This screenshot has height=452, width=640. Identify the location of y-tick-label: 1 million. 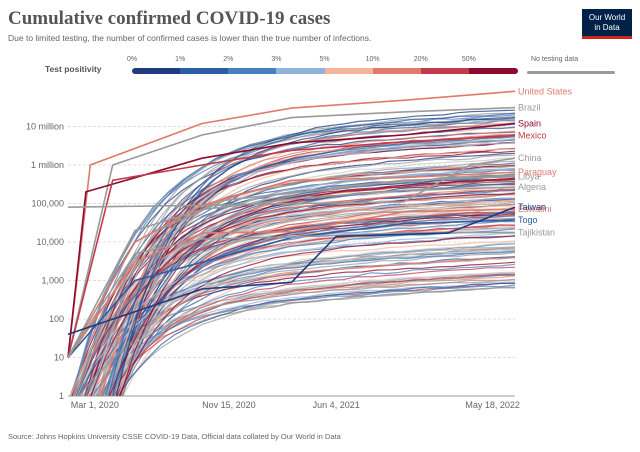
(47, 165).